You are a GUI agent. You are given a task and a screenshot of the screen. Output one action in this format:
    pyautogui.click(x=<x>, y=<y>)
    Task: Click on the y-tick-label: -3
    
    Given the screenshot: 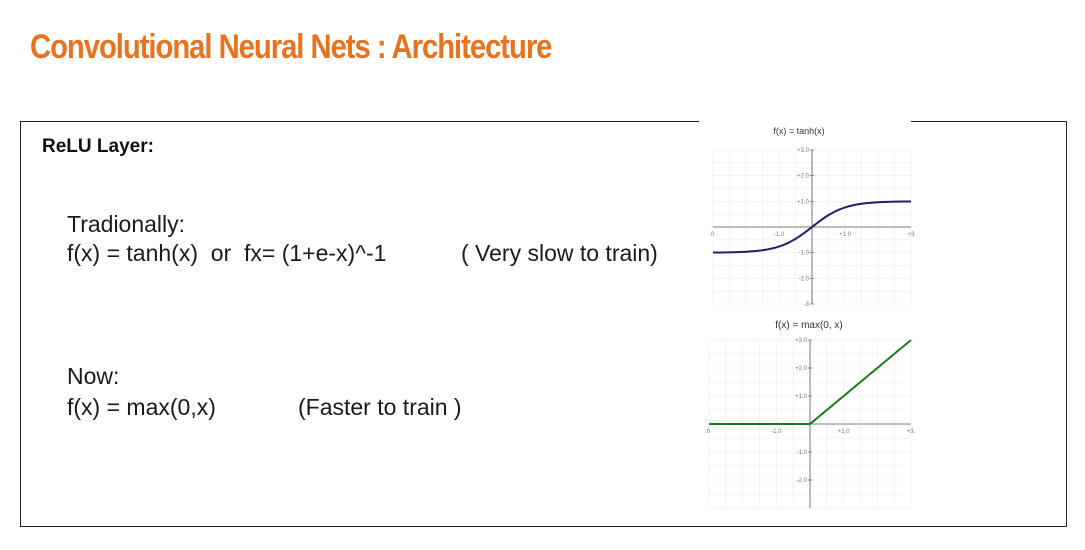 What is the action you would take?
    pyautogui.click(x=807, y=305)
    